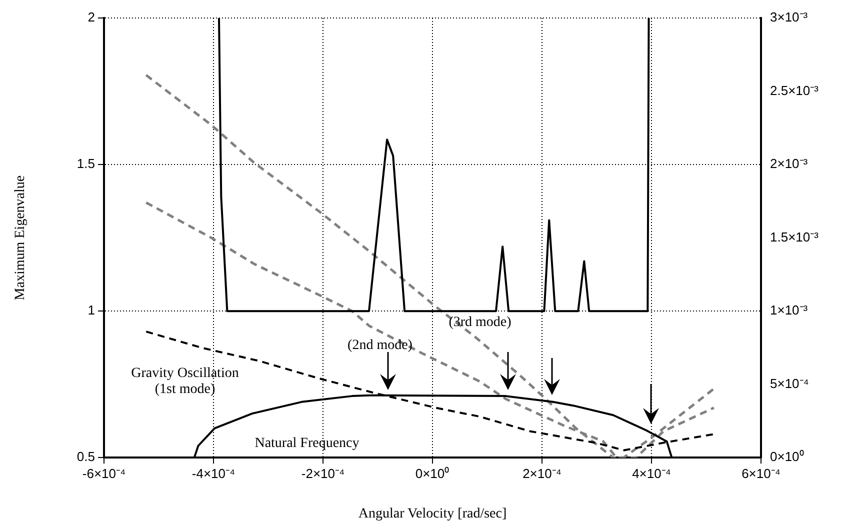 This screenshot has height=530, width=857. What do you see at coordinates (380, 346) in the screenshot?
I see `annotation: (2nd mode)` at bounding box center [380, 346].